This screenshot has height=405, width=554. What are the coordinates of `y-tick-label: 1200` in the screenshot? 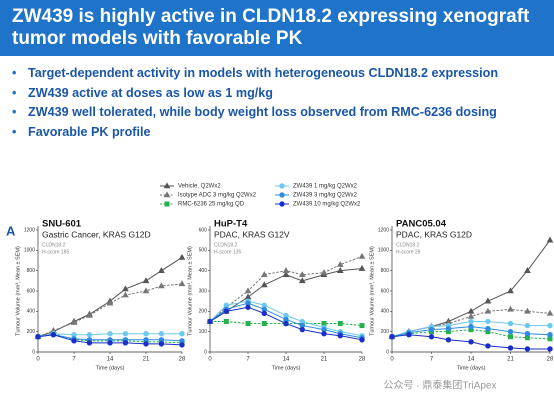 It's located at (383, 230).